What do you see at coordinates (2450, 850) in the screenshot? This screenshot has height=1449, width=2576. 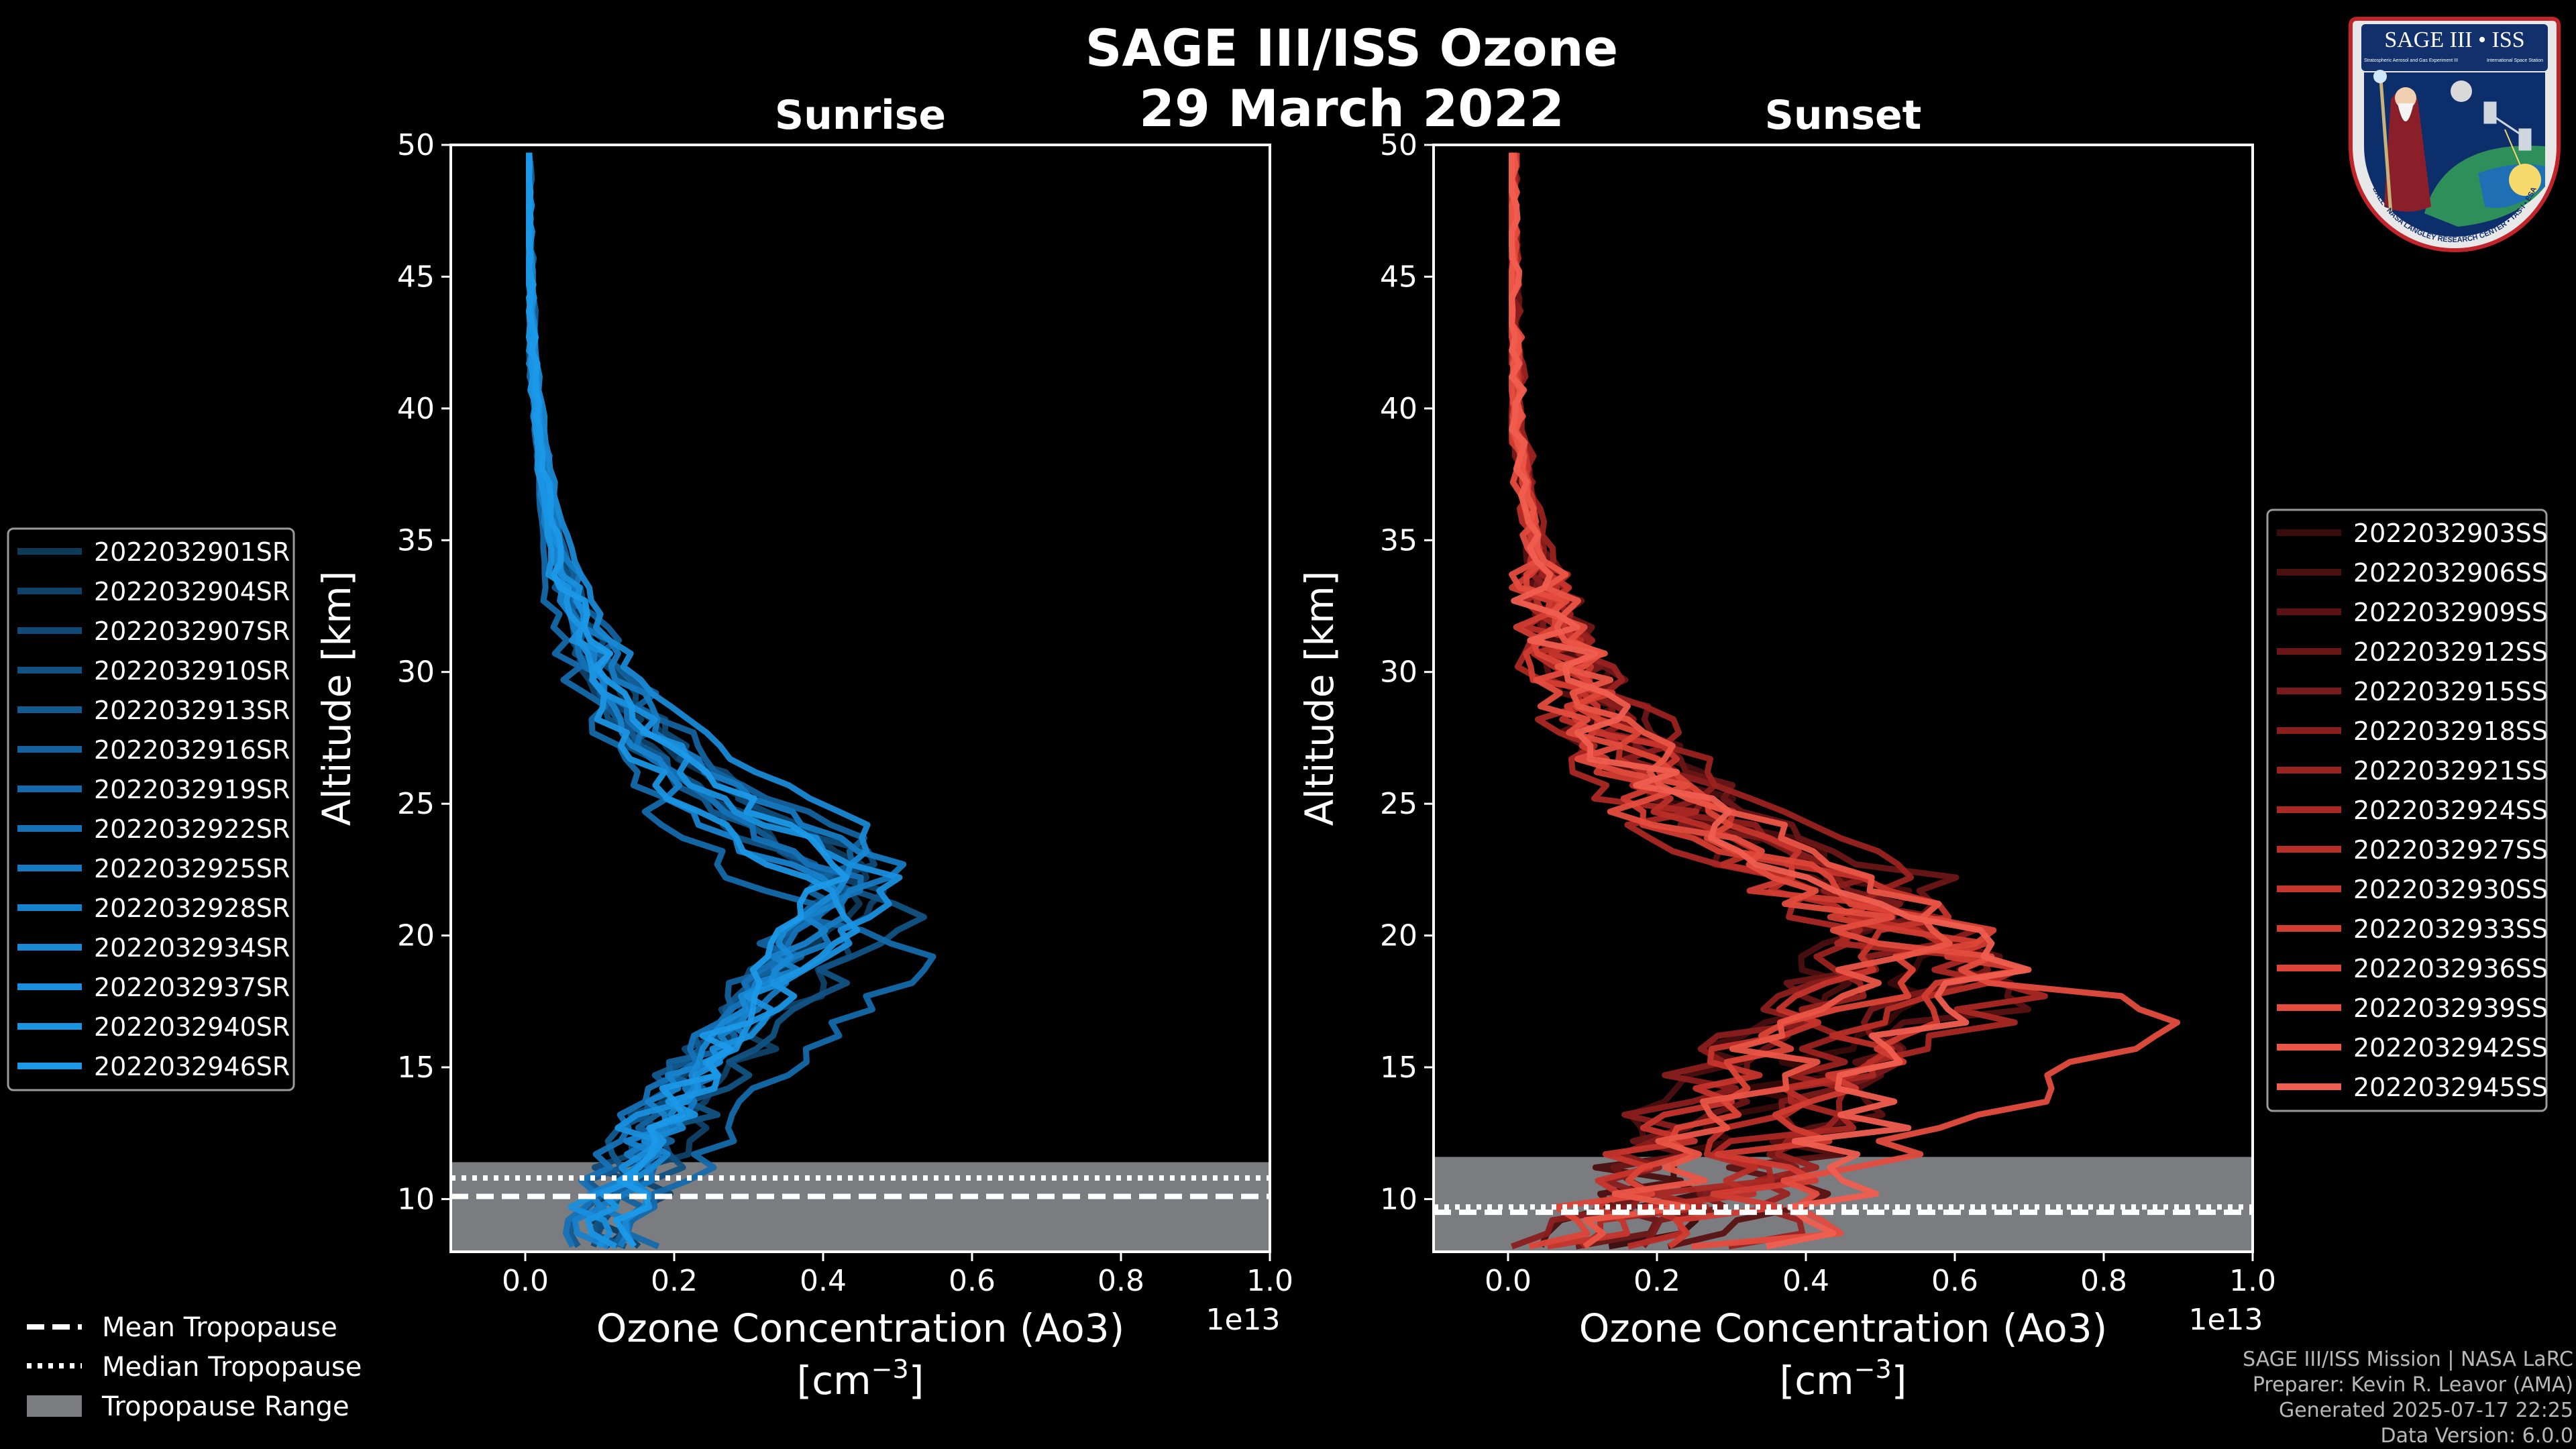 I see `sunset-legend-label: 2022032927SS` at bounding box center [2450, 850].